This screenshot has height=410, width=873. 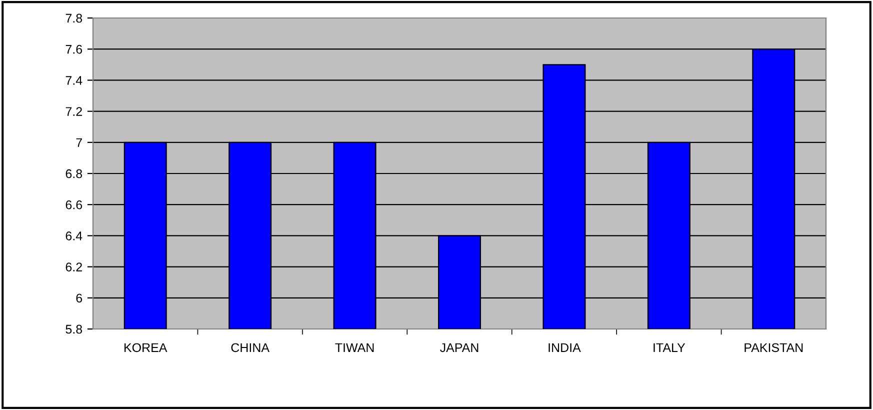 I want to click on y-tick-label: 7.6, so click(x=74, y=49).